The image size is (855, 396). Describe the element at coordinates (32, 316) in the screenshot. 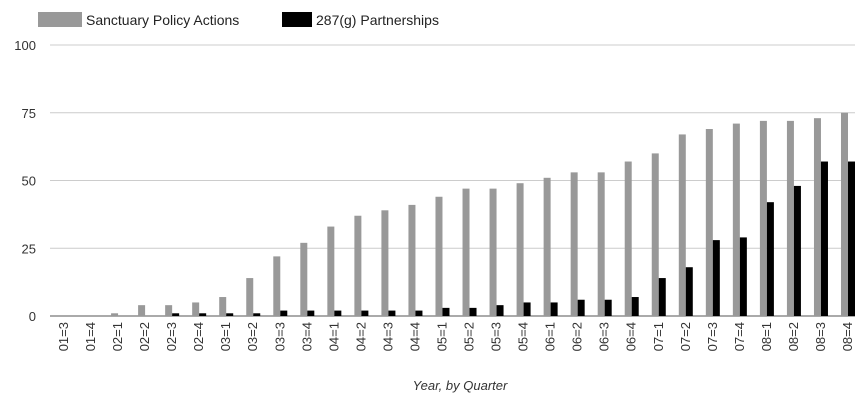

I see `y-tick-label: 0` at that location.